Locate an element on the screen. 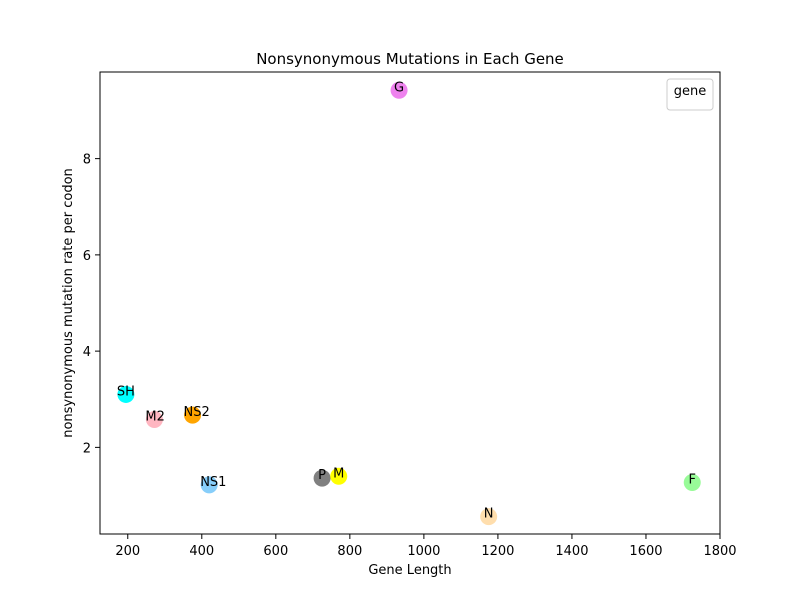 Image resolution: width=800 pixels, height=600 pixels. y-tick-label: 6 is located at coordinates (87, 256).